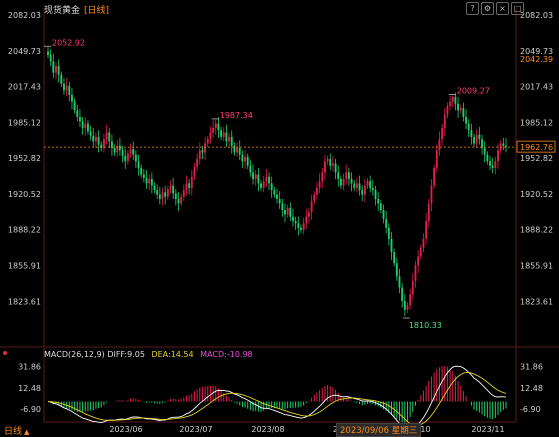  Describe the element at coordinates (472, 8) in the screenshot. I see `help-icon: ?` at that location.